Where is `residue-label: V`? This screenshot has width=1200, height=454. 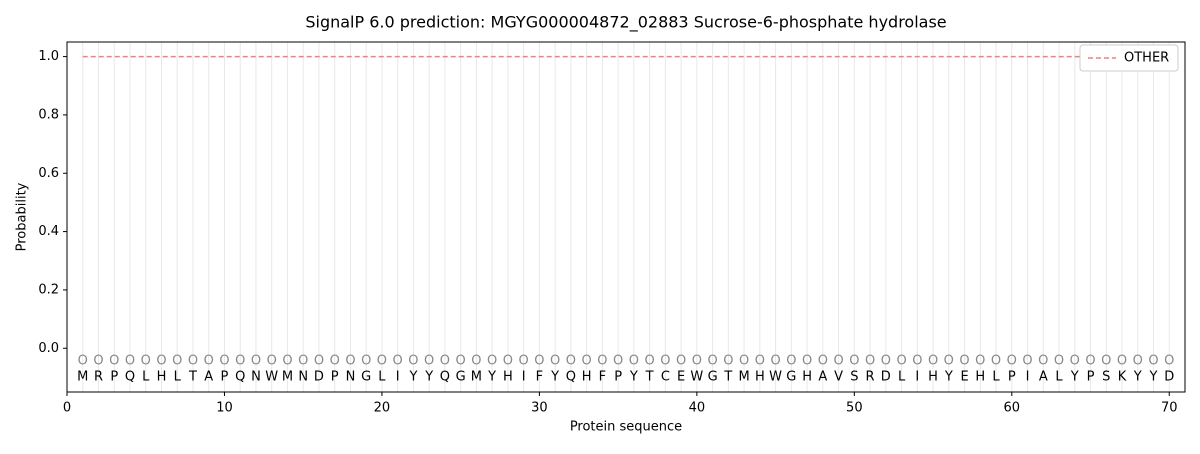
residue-label: V is located at coordinates (838, 377).